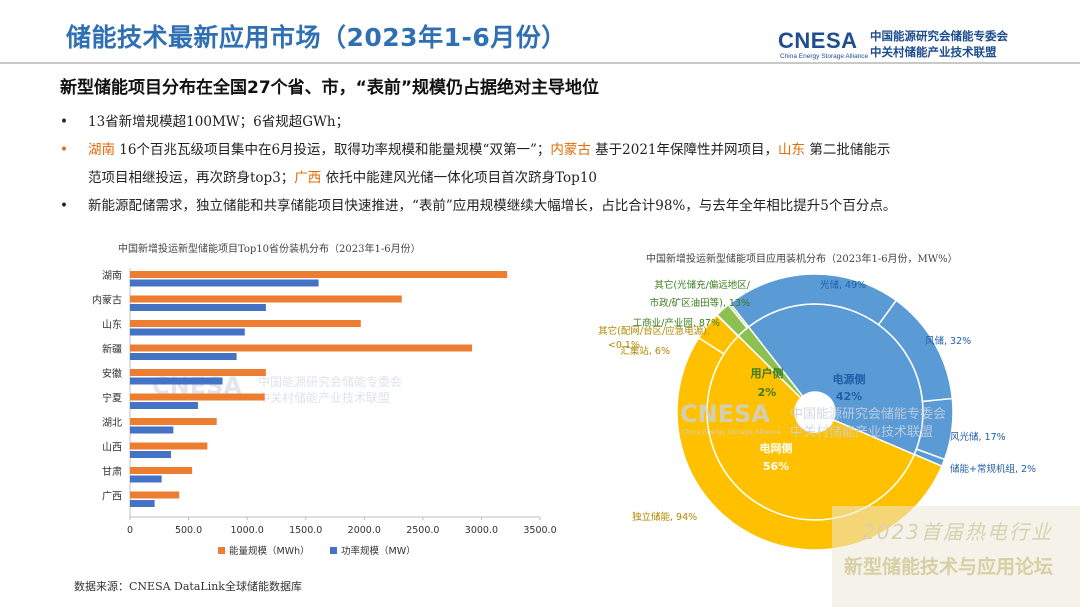  What do you see at coordinates (664, 517) in the screenshot?
I see `outer-label: 独立储能, 94%` at bounding box center [664, 517].